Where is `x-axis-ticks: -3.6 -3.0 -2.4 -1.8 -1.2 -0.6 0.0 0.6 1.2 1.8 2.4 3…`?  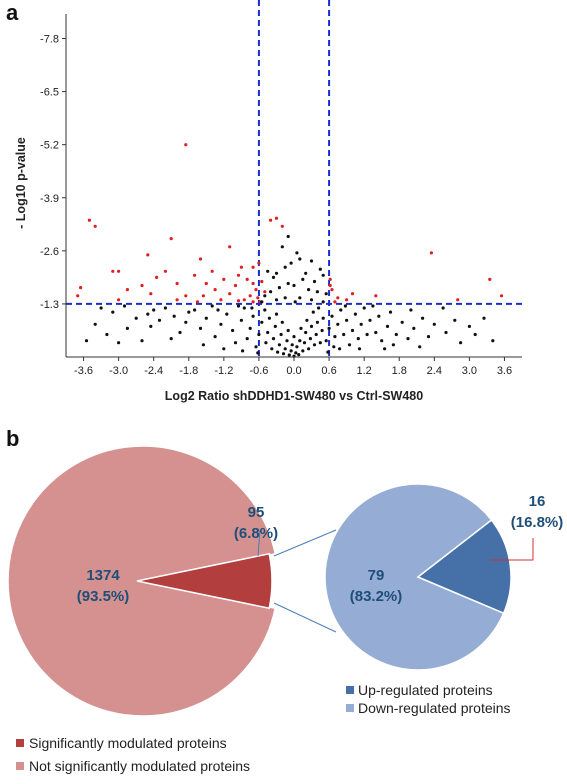 x-axis-ticks: -3.6 -3.0 -2.4 -1.8 -1.2 -0.6 0.0 0.6 1.2 1.8 2.4 3… is located at coordinates (293, 367).